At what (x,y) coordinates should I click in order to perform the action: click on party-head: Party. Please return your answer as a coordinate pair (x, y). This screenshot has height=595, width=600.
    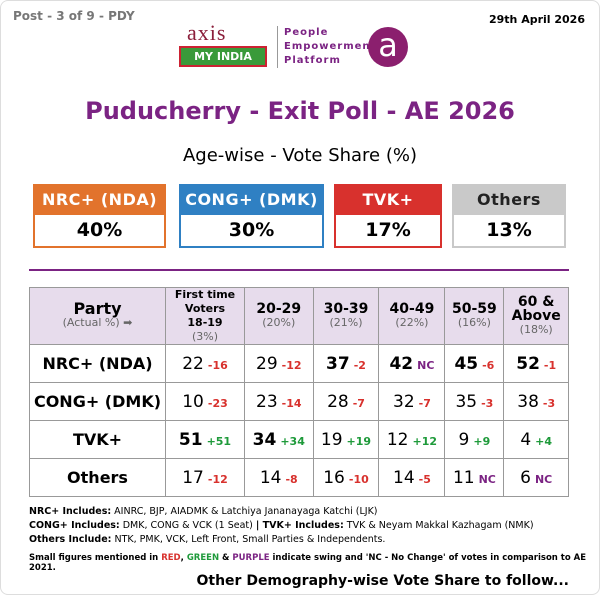
    Looking at the image, I should click on (97, 308).